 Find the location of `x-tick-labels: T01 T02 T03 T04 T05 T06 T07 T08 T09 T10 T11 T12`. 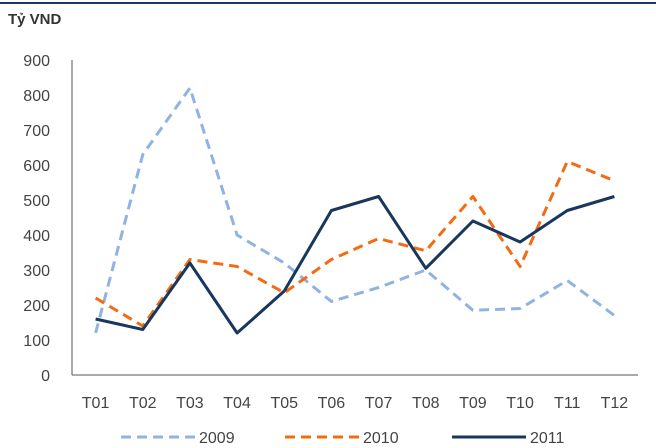

x-tick-labels: T01 T02 T03 T04 T05 T06 T07 T08 T09 T10 T11 T12 is located at coordinates (355, 403).